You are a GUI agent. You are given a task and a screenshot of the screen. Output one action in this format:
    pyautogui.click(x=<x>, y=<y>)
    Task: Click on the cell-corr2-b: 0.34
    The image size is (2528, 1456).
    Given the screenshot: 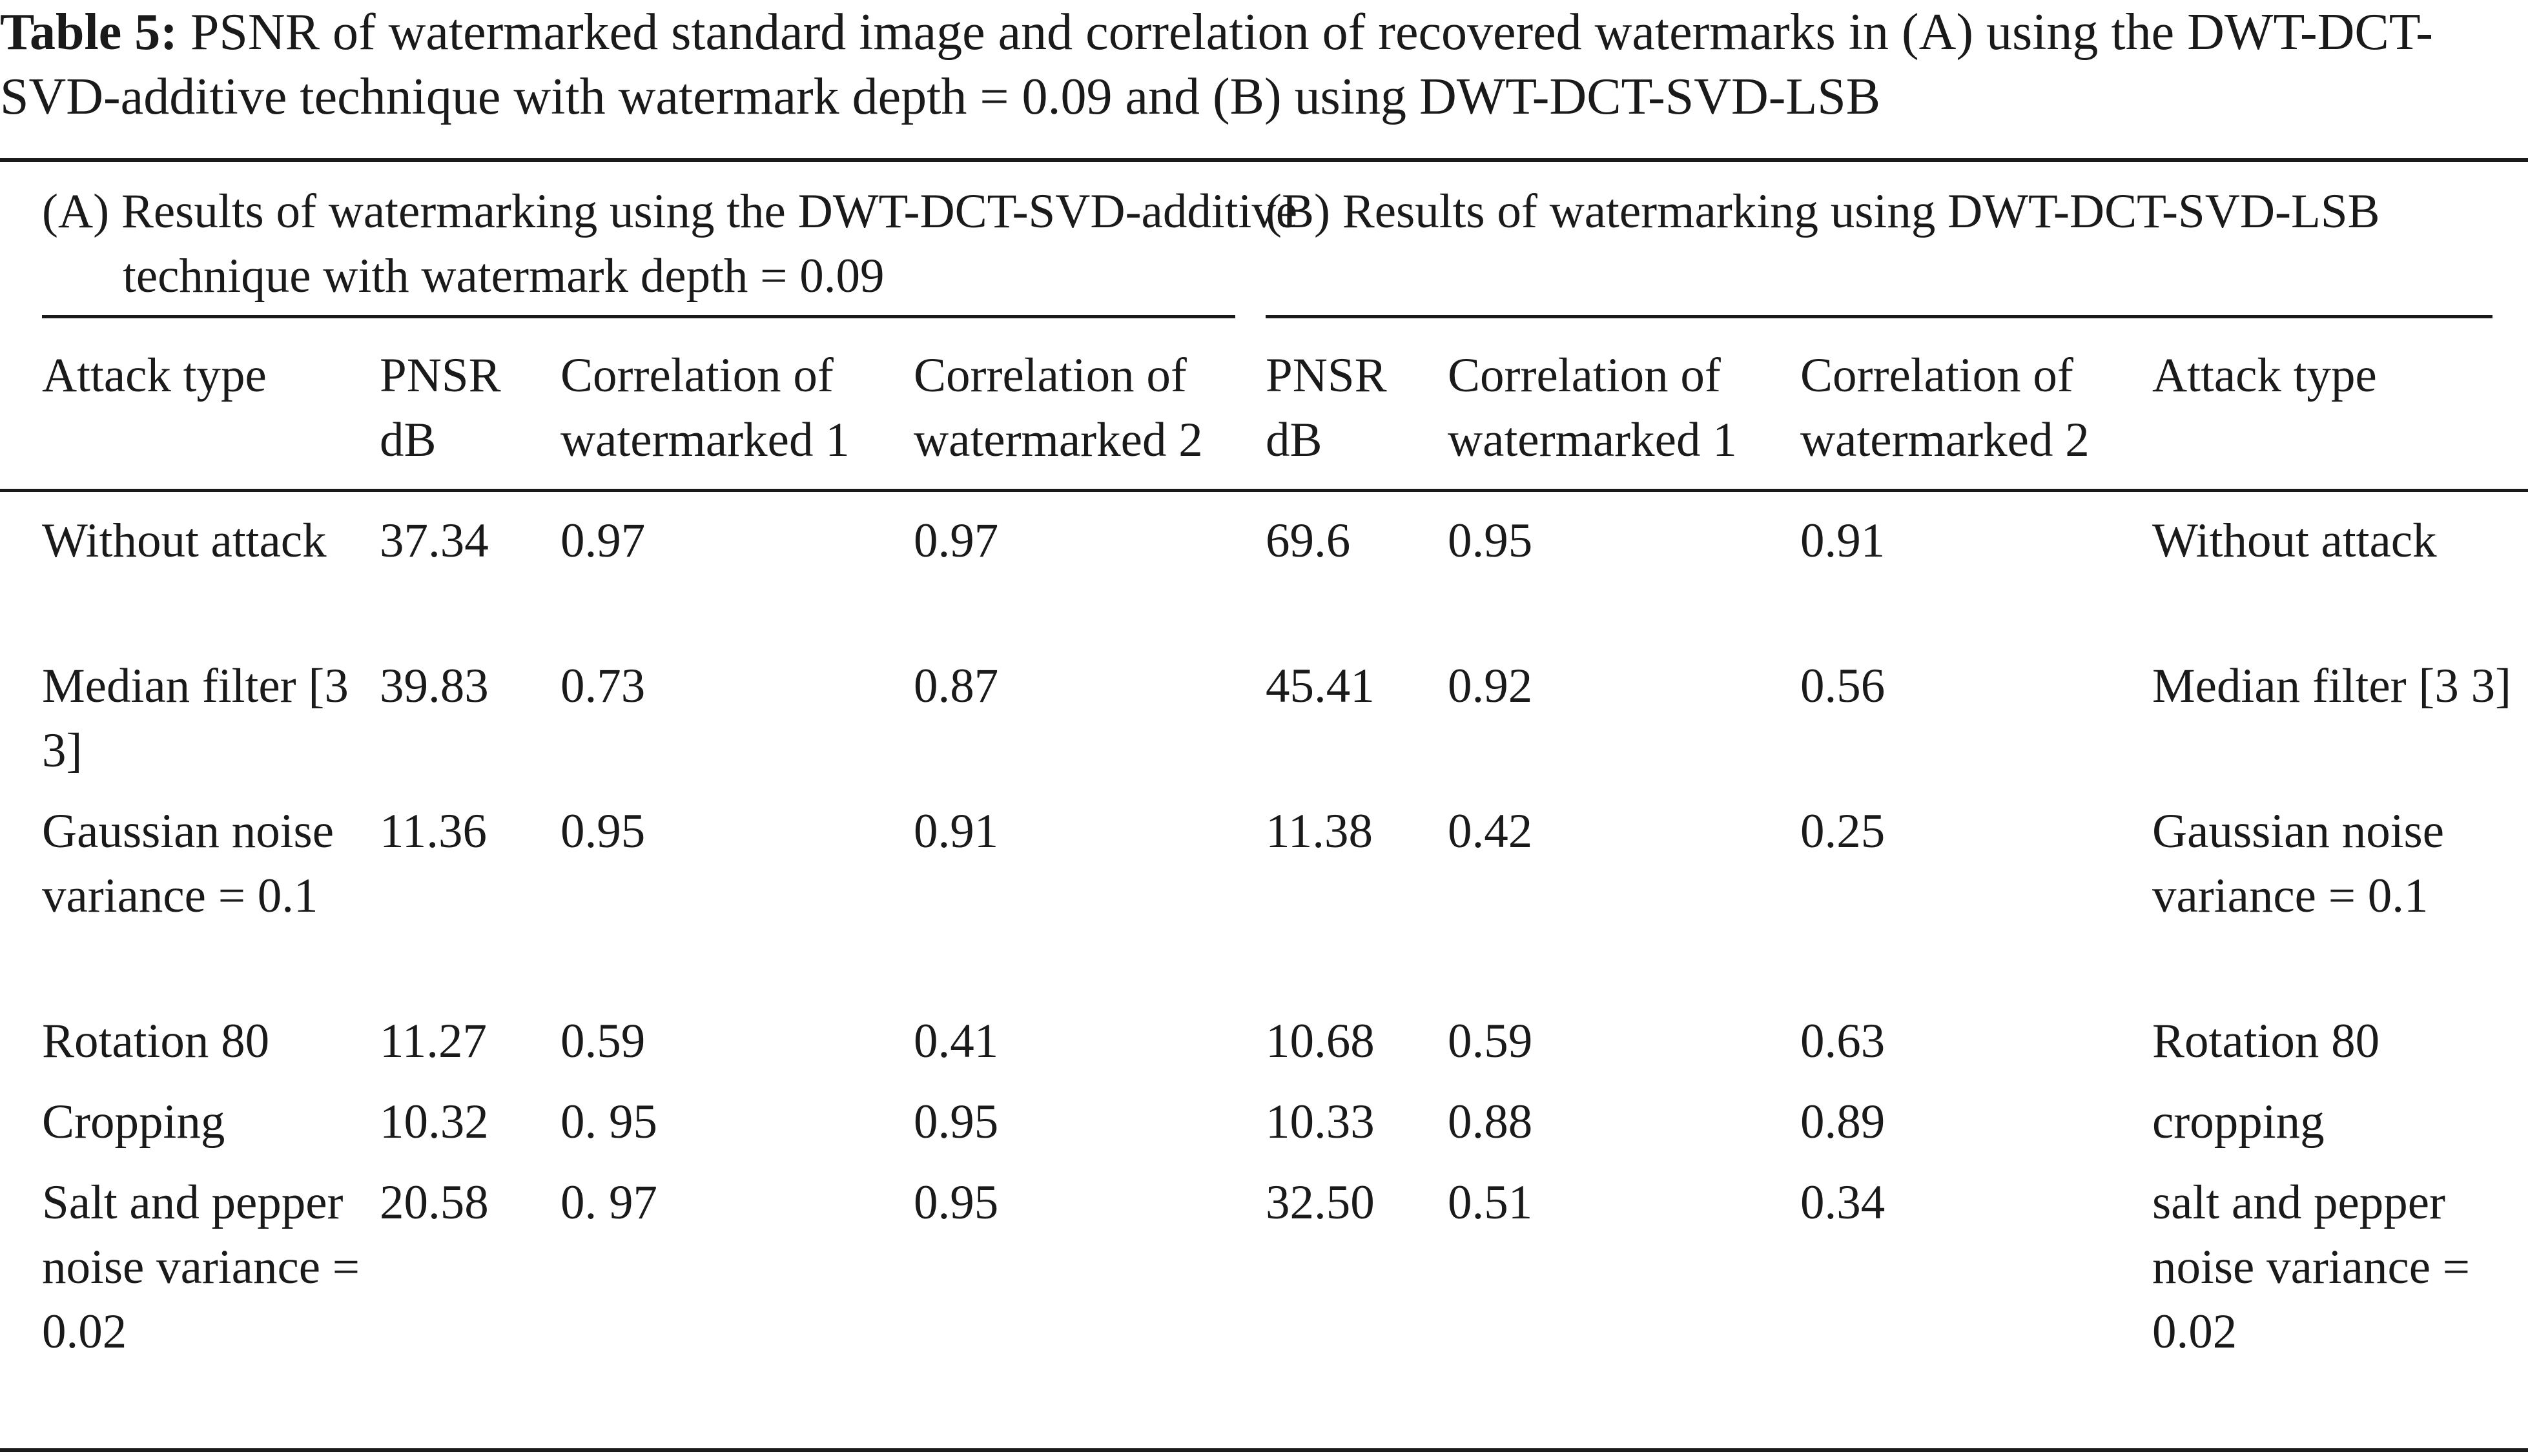 What is the action you would take?
    pyautogui.click(x=1843, y=1202)
    